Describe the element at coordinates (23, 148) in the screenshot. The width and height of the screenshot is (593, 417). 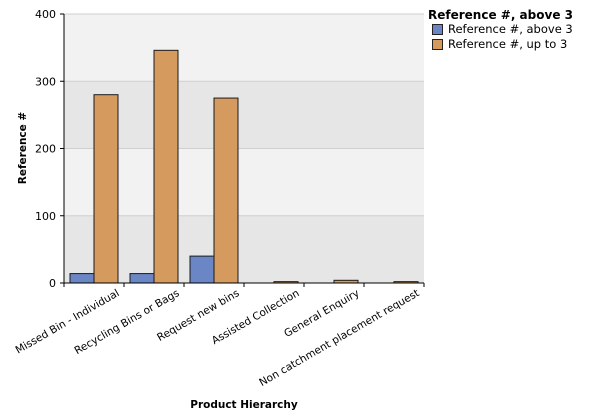
I see `y-axis-title: Reference #` at that location.